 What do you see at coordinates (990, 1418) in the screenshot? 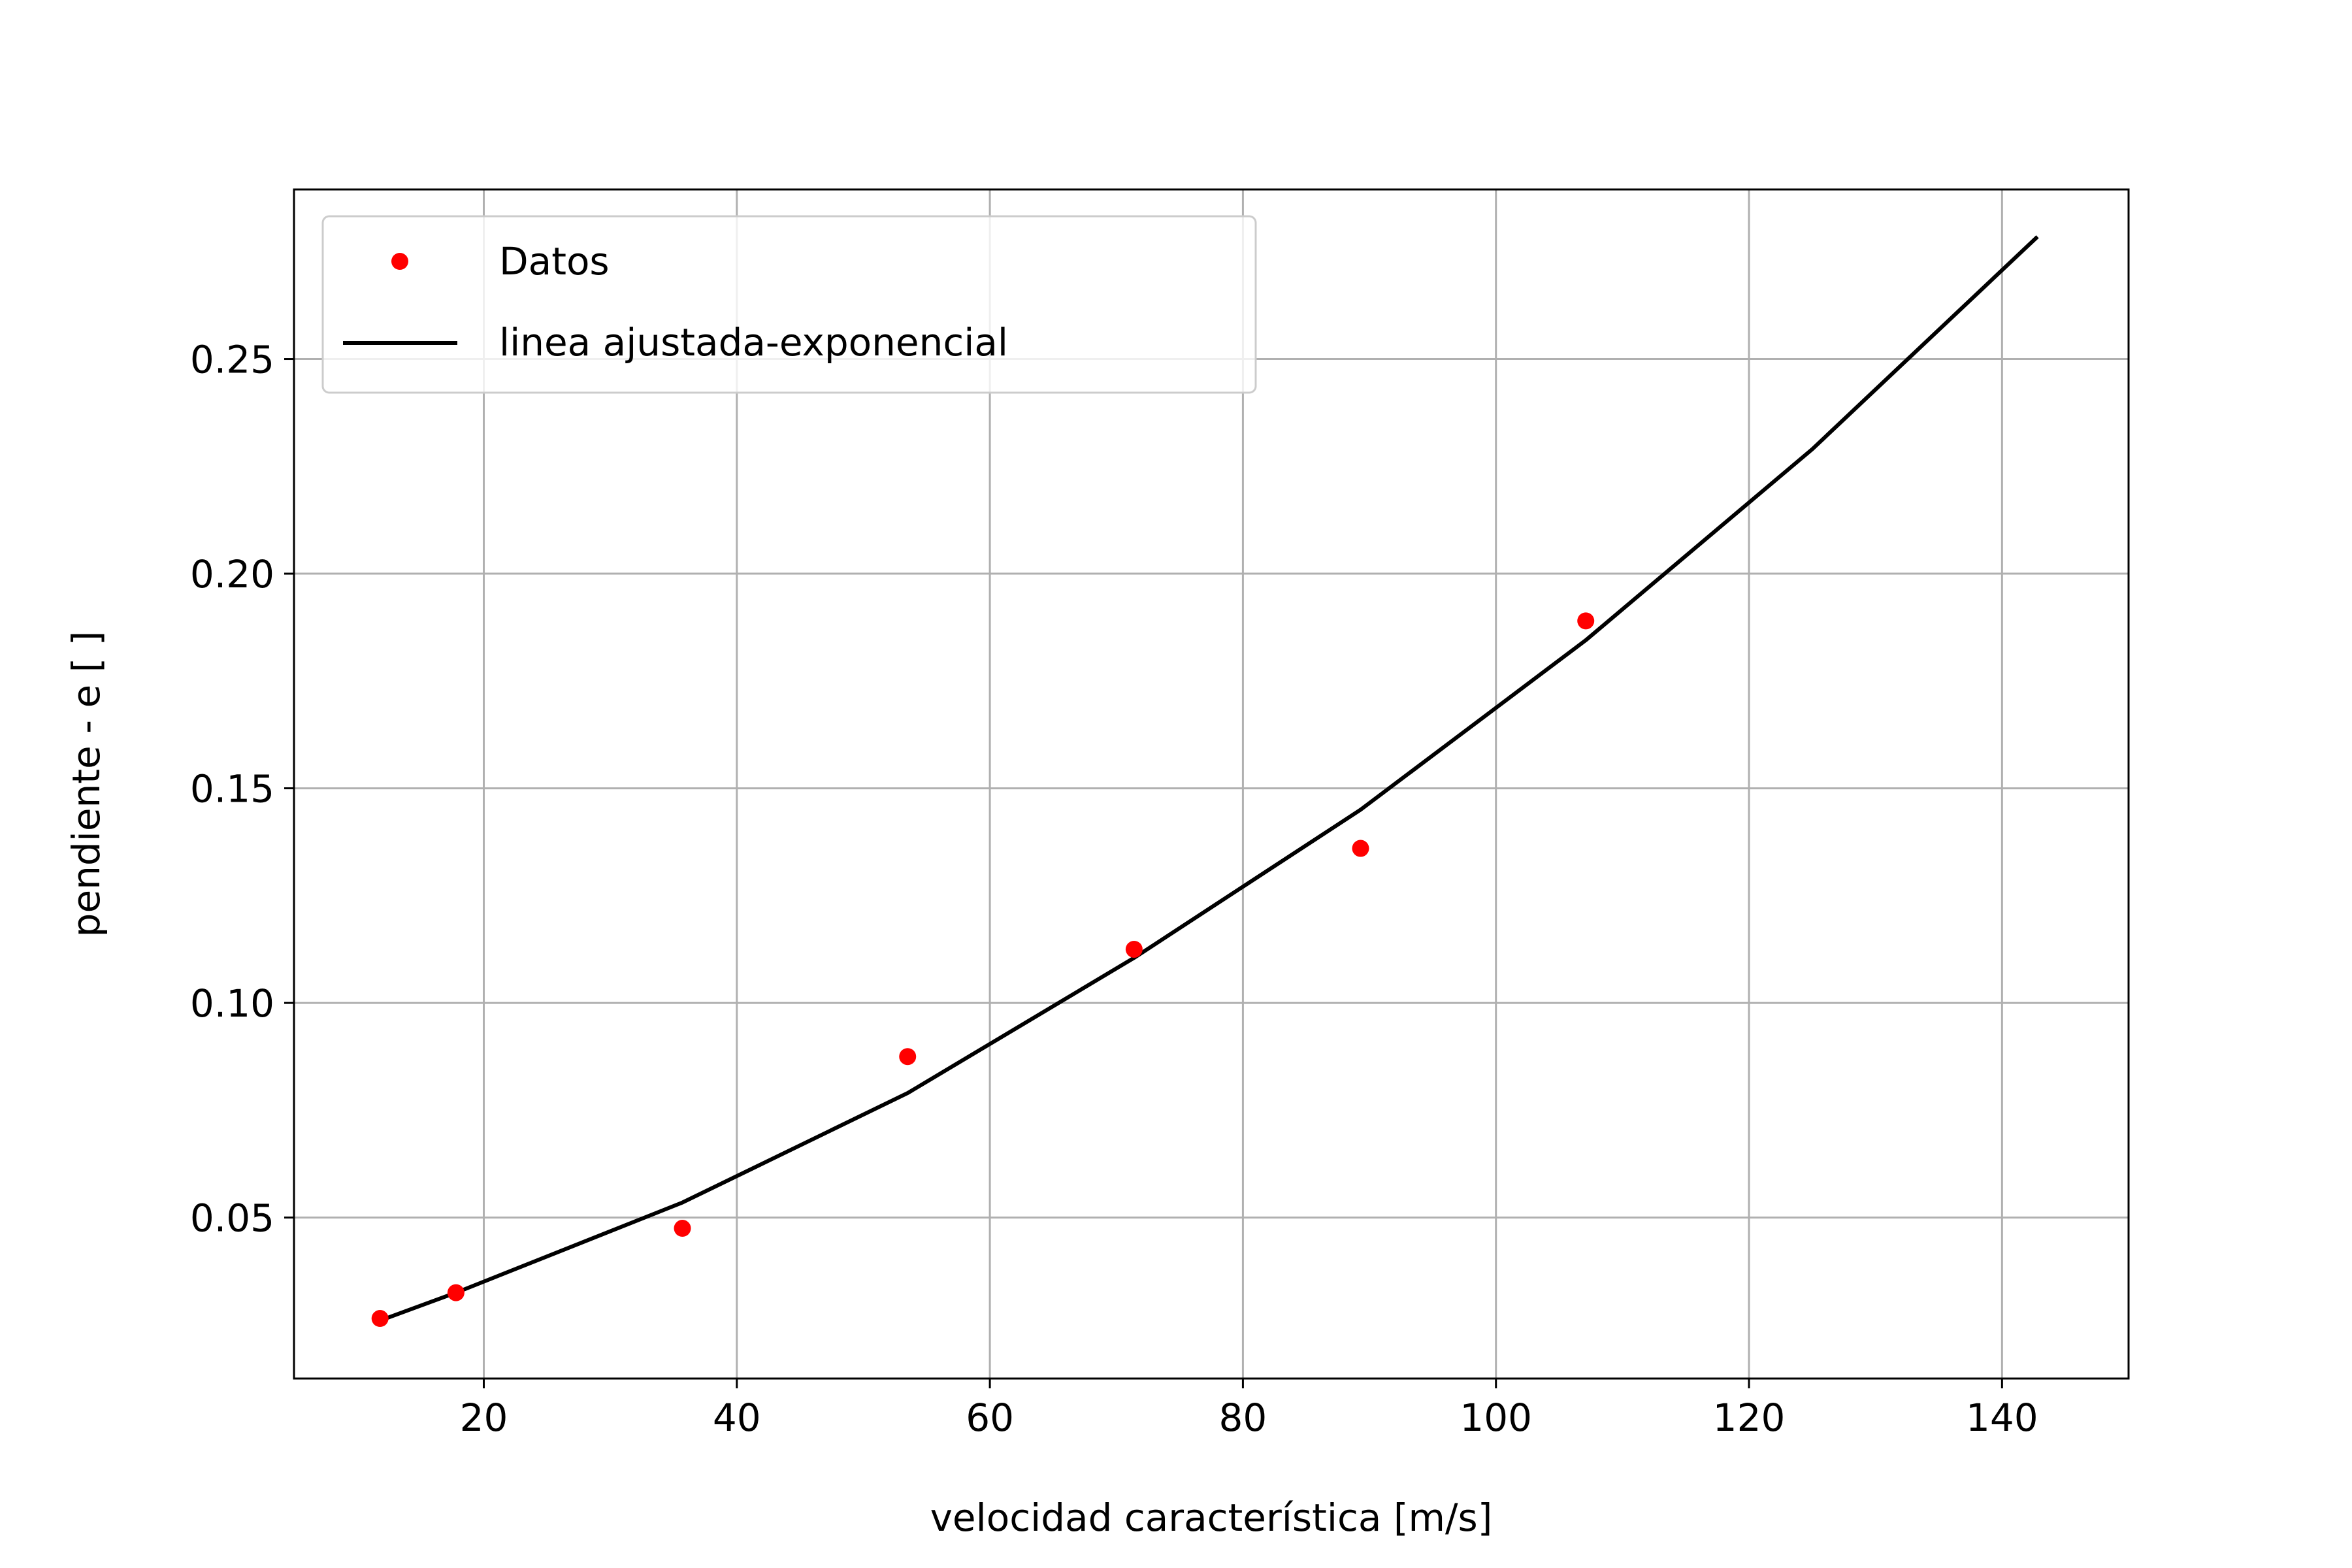
I see `x-tick-label: 60` at bounding box center [990, 1418].